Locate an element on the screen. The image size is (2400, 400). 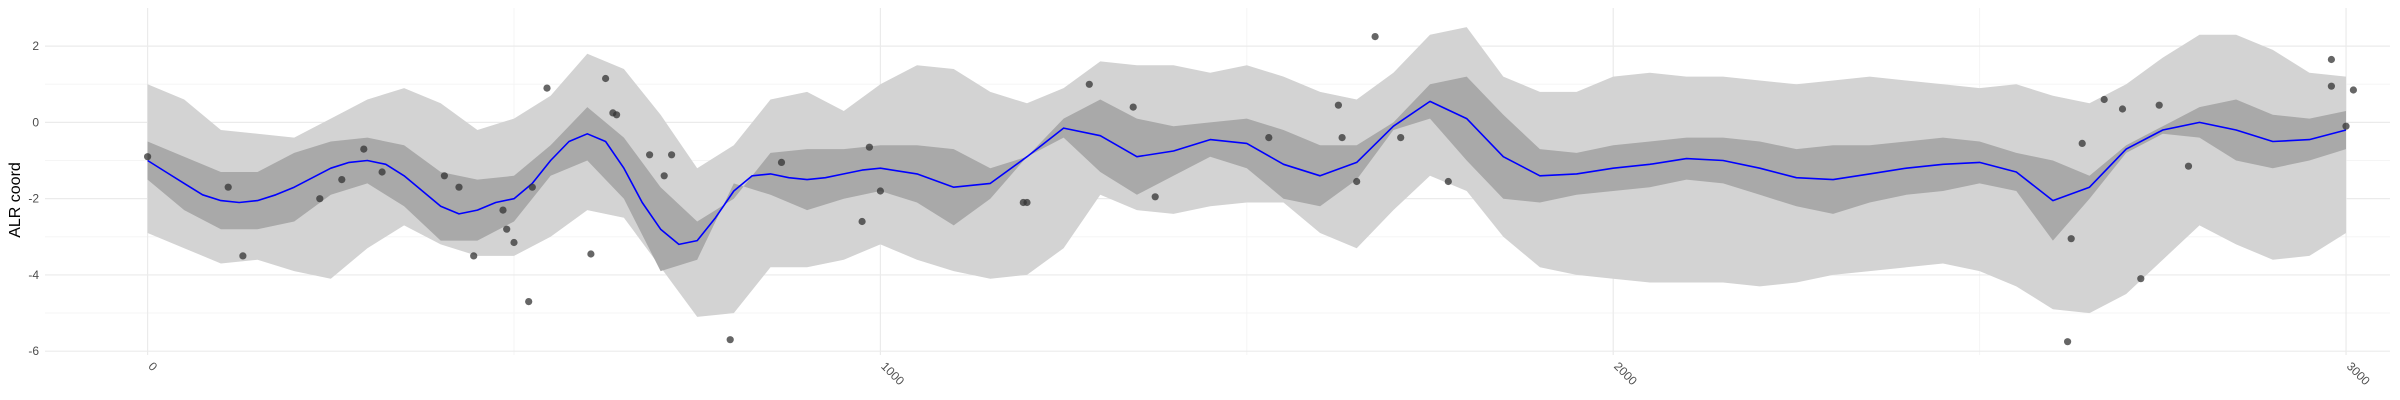
y-axis-title: ALR coord is located at coordinates (15, 200).